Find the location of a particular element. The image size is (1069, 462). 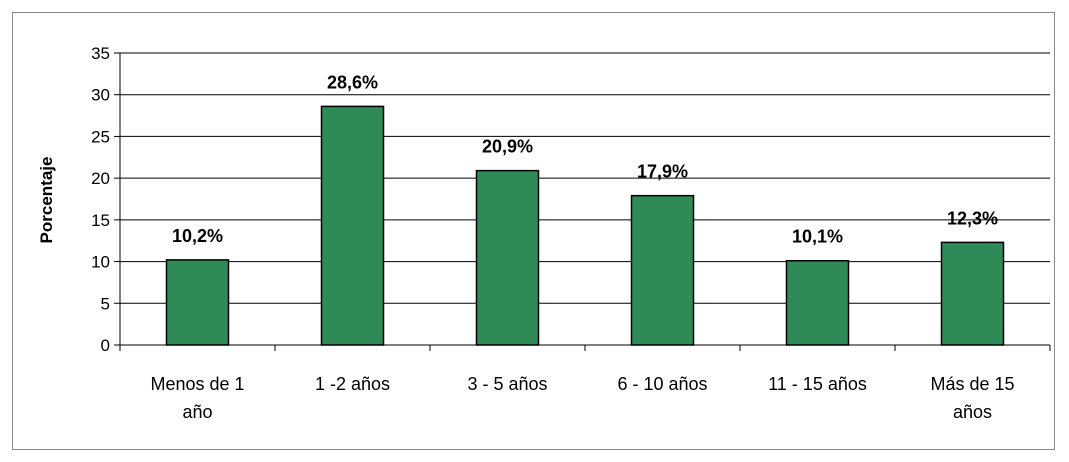

x-category-label: 1 -2 años is located at coordinates (352, 384).